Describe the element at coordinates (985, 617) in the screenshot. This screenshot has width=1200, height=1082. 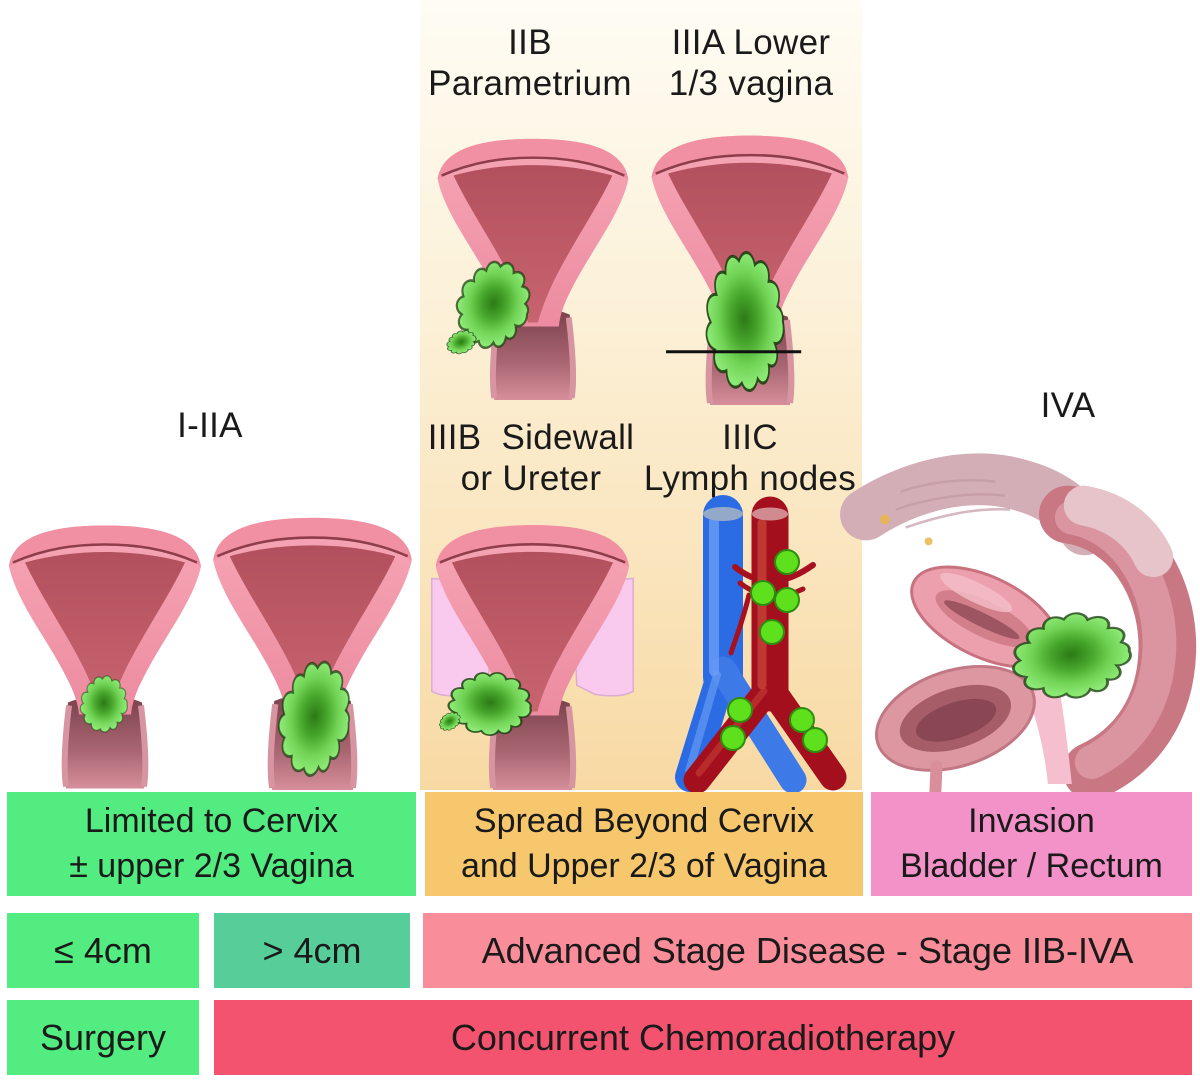
I see `uterus-sagittal` at that location.